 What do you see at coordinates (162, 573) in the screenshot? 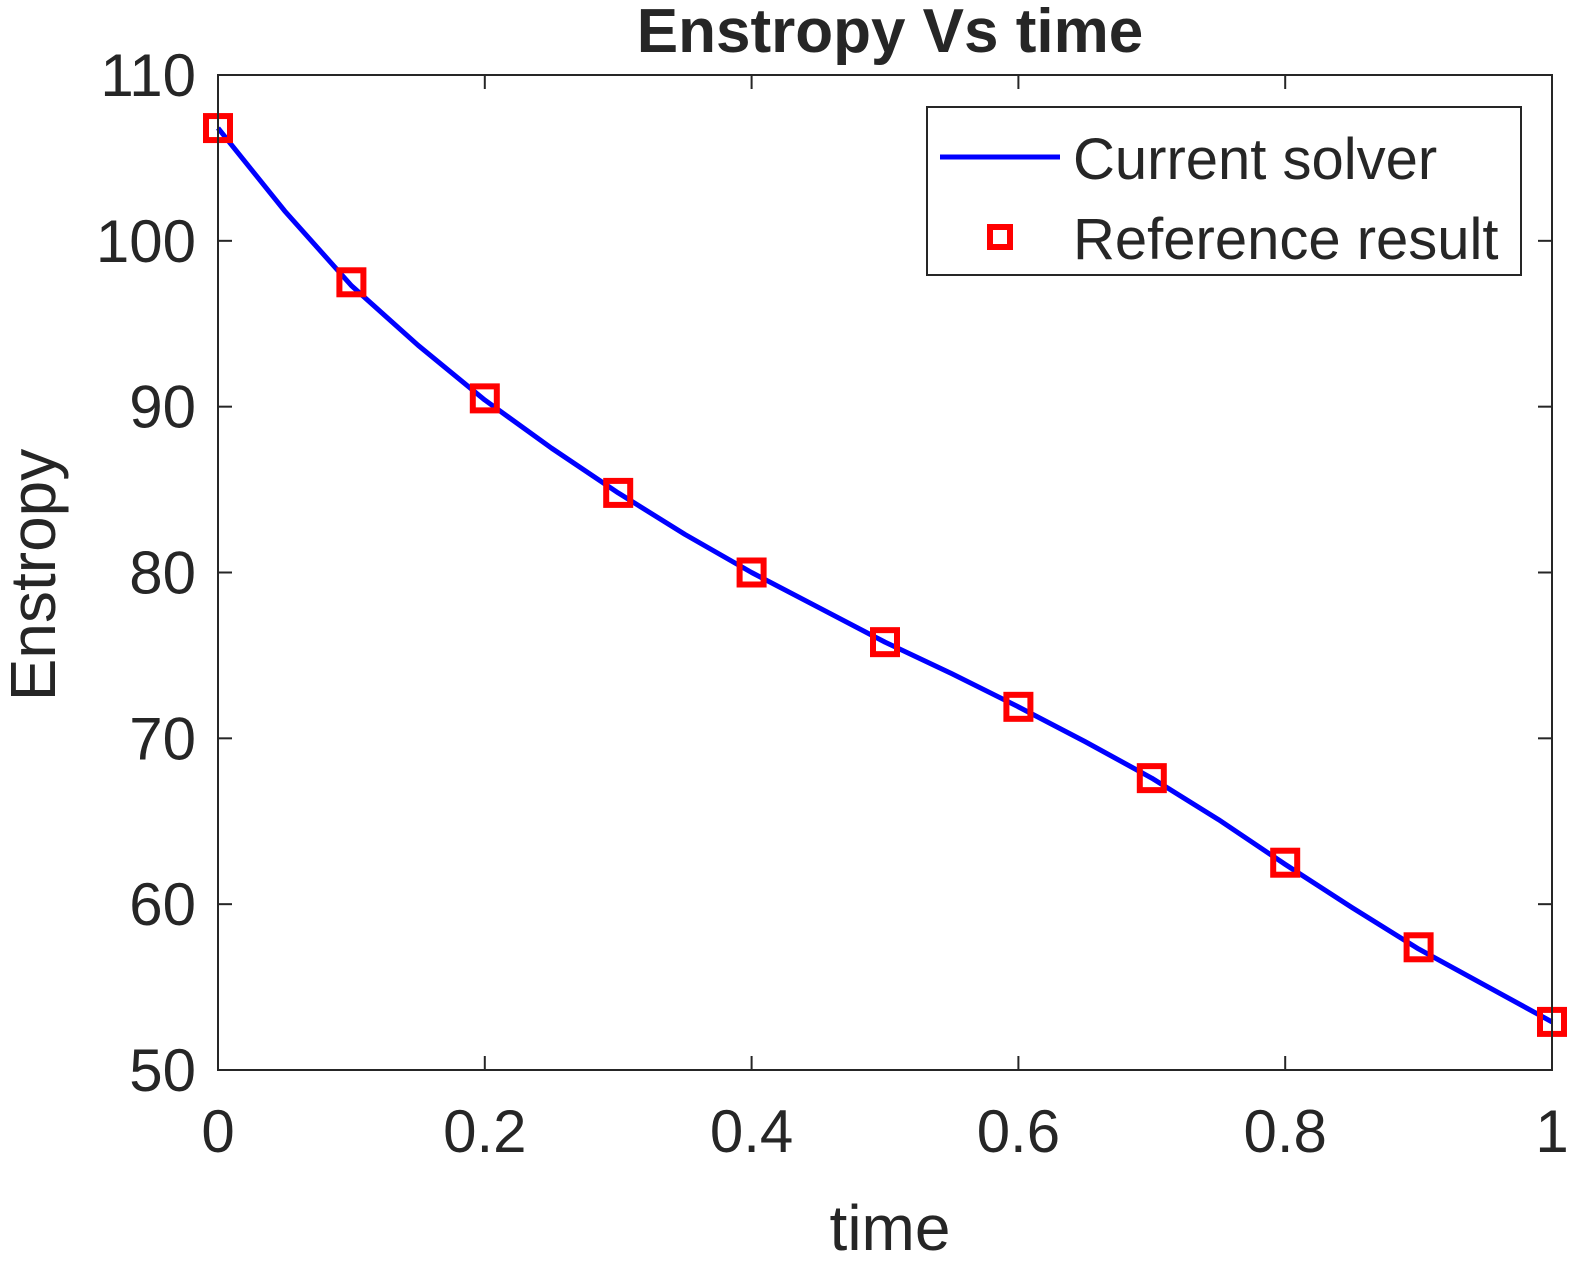
I see `y-tick-label: 80` at bounding box center [162, 573].